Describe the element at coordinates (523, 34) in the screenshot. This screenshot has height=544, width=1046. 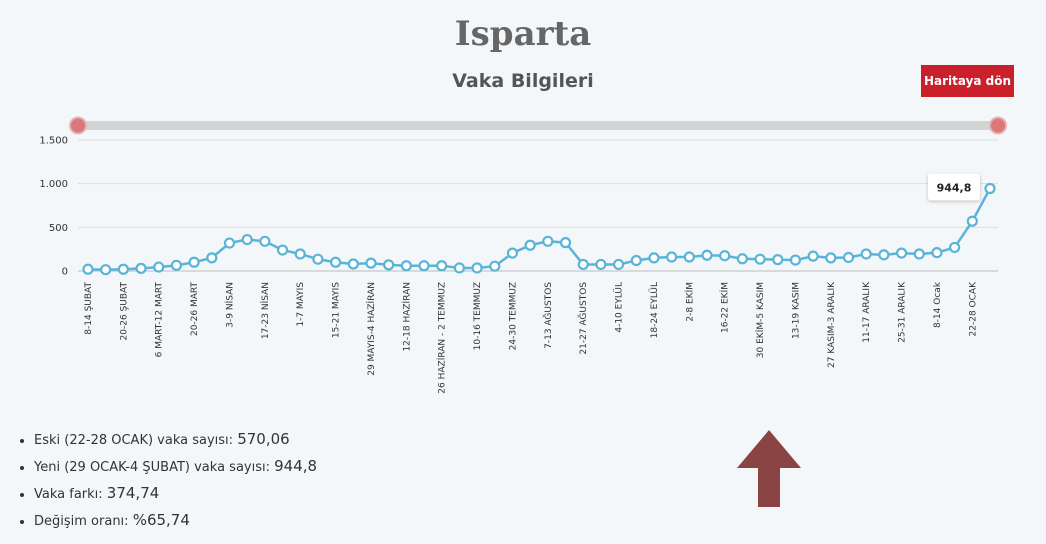
I see `page-title: Isparta` at that location.